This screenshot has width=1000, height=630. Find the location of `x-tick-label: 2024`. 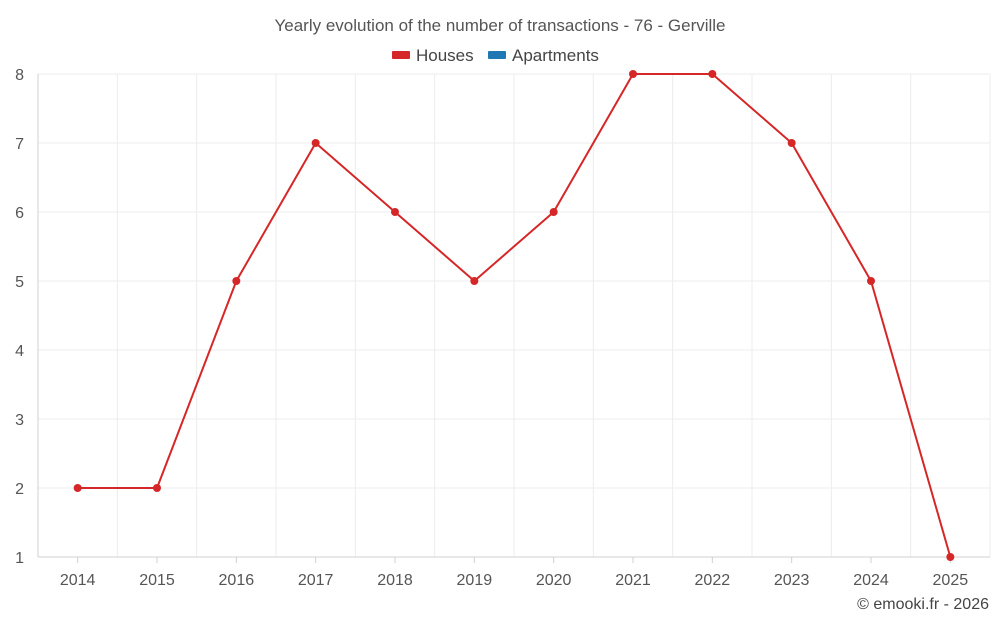

x-tick-label: 2024 is located at coordinates (871, 580).